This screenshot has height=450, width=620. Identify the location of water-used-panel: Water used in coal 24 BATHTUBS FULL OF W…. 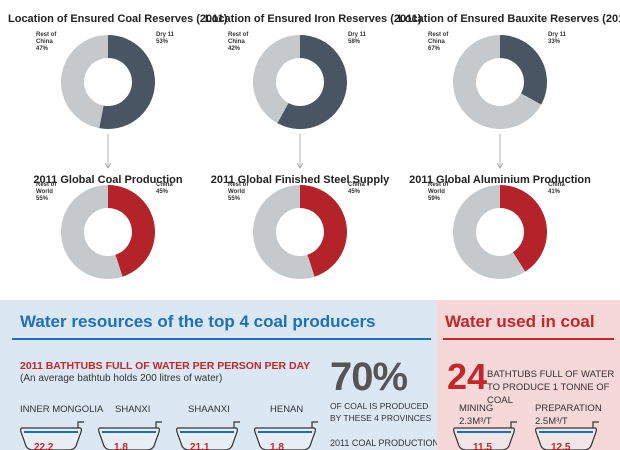
(528, 375).